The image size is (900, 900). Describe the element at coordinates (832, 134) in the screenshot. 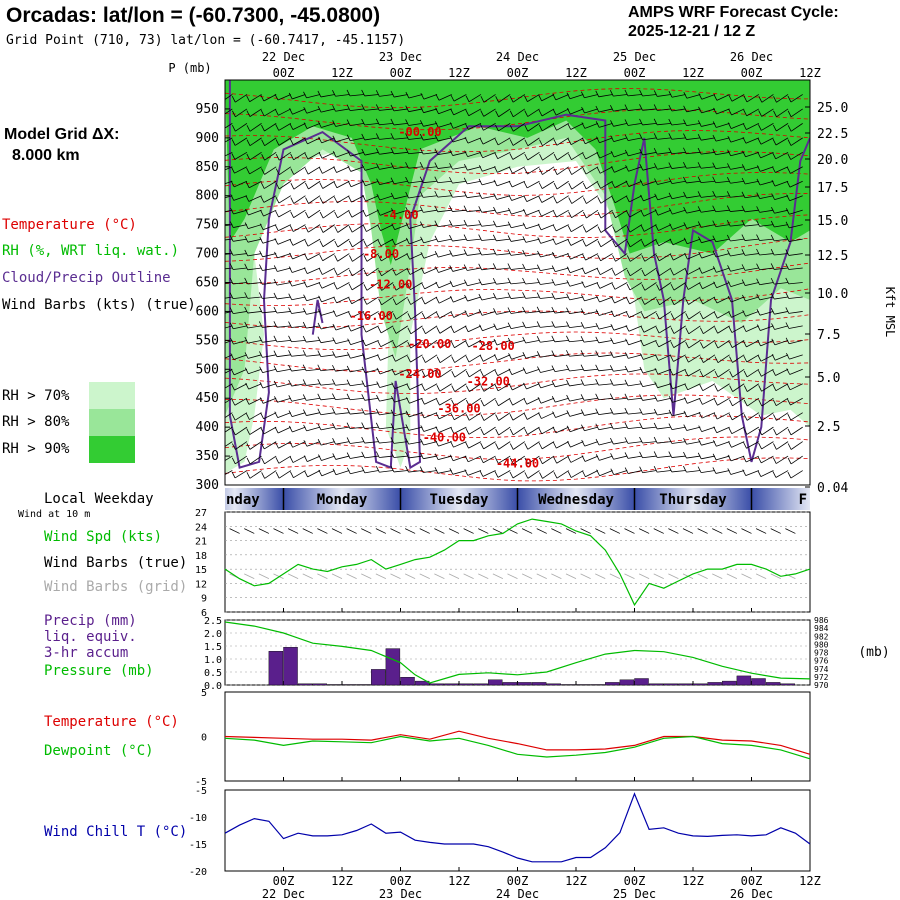

I see `height-tick-1: 22.5` at that location.